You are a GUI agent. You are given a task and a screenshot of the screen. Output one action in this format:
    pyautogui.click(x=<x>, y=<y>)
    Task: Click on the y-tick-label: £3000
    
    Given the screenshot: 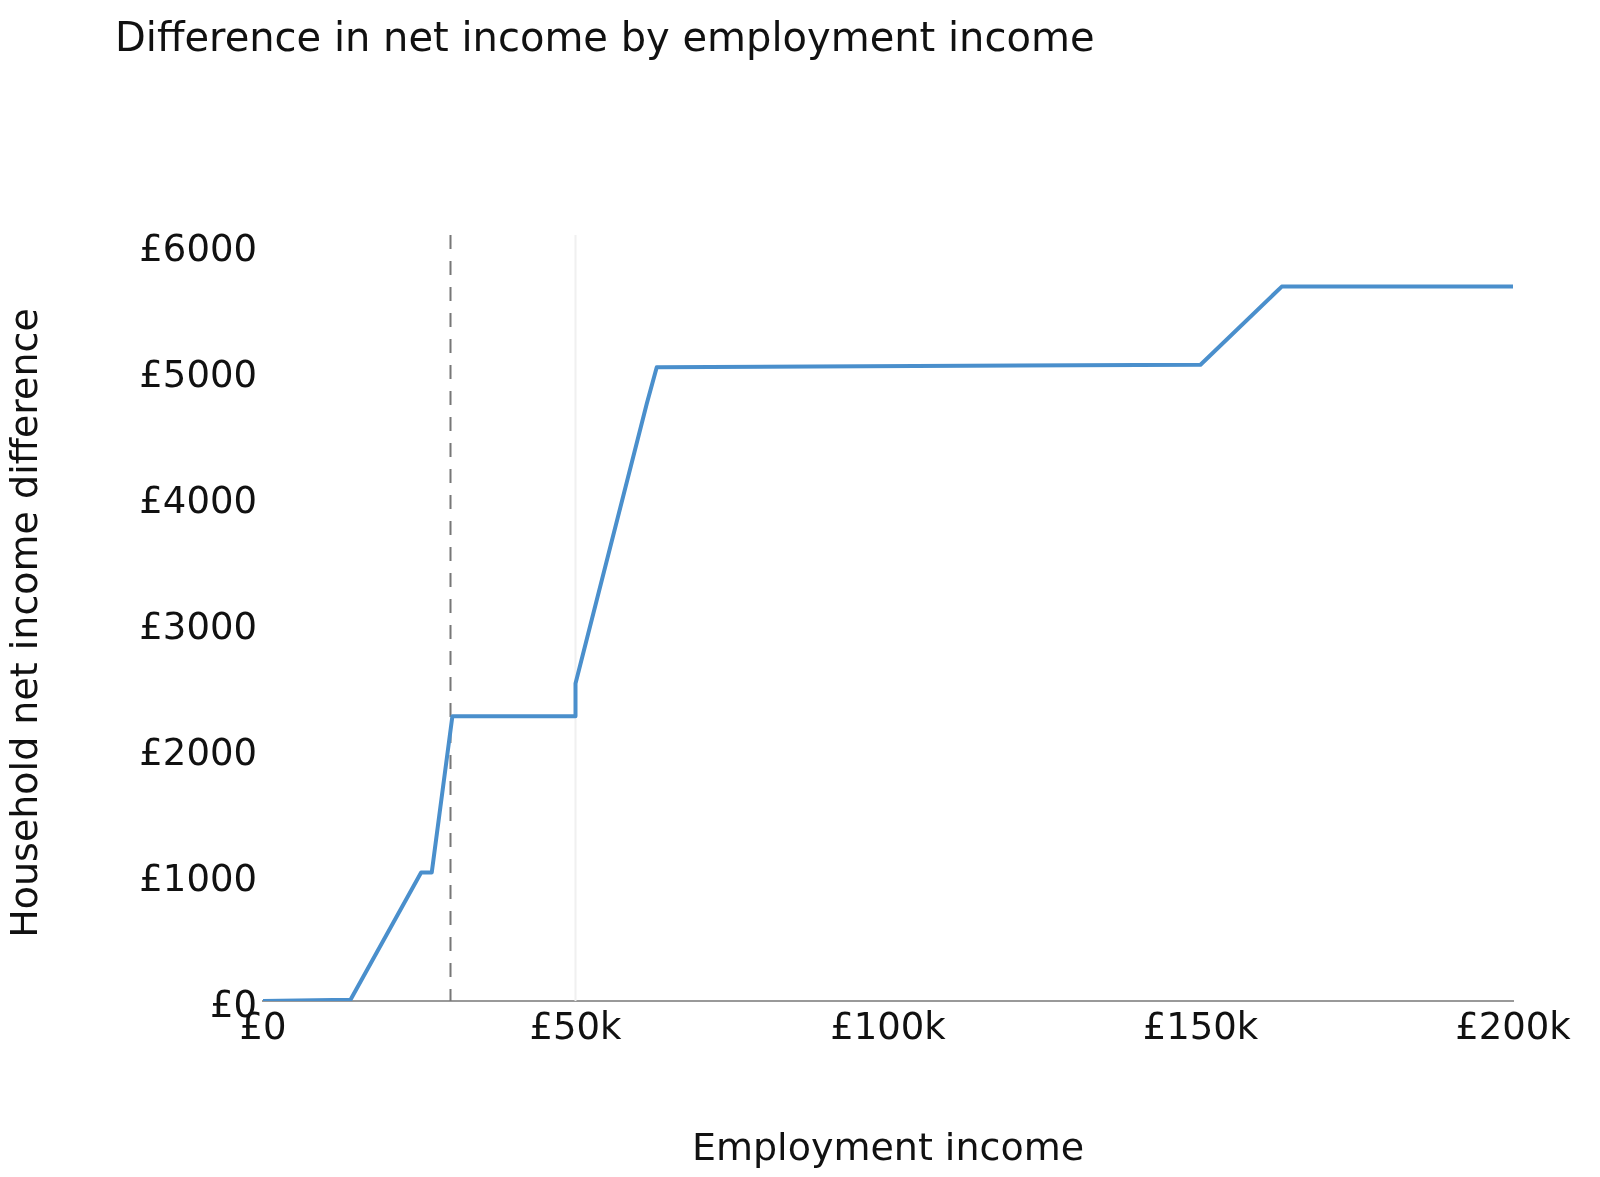 What is the action you would take?
    pyautogui.click(x=198, y=626)
    